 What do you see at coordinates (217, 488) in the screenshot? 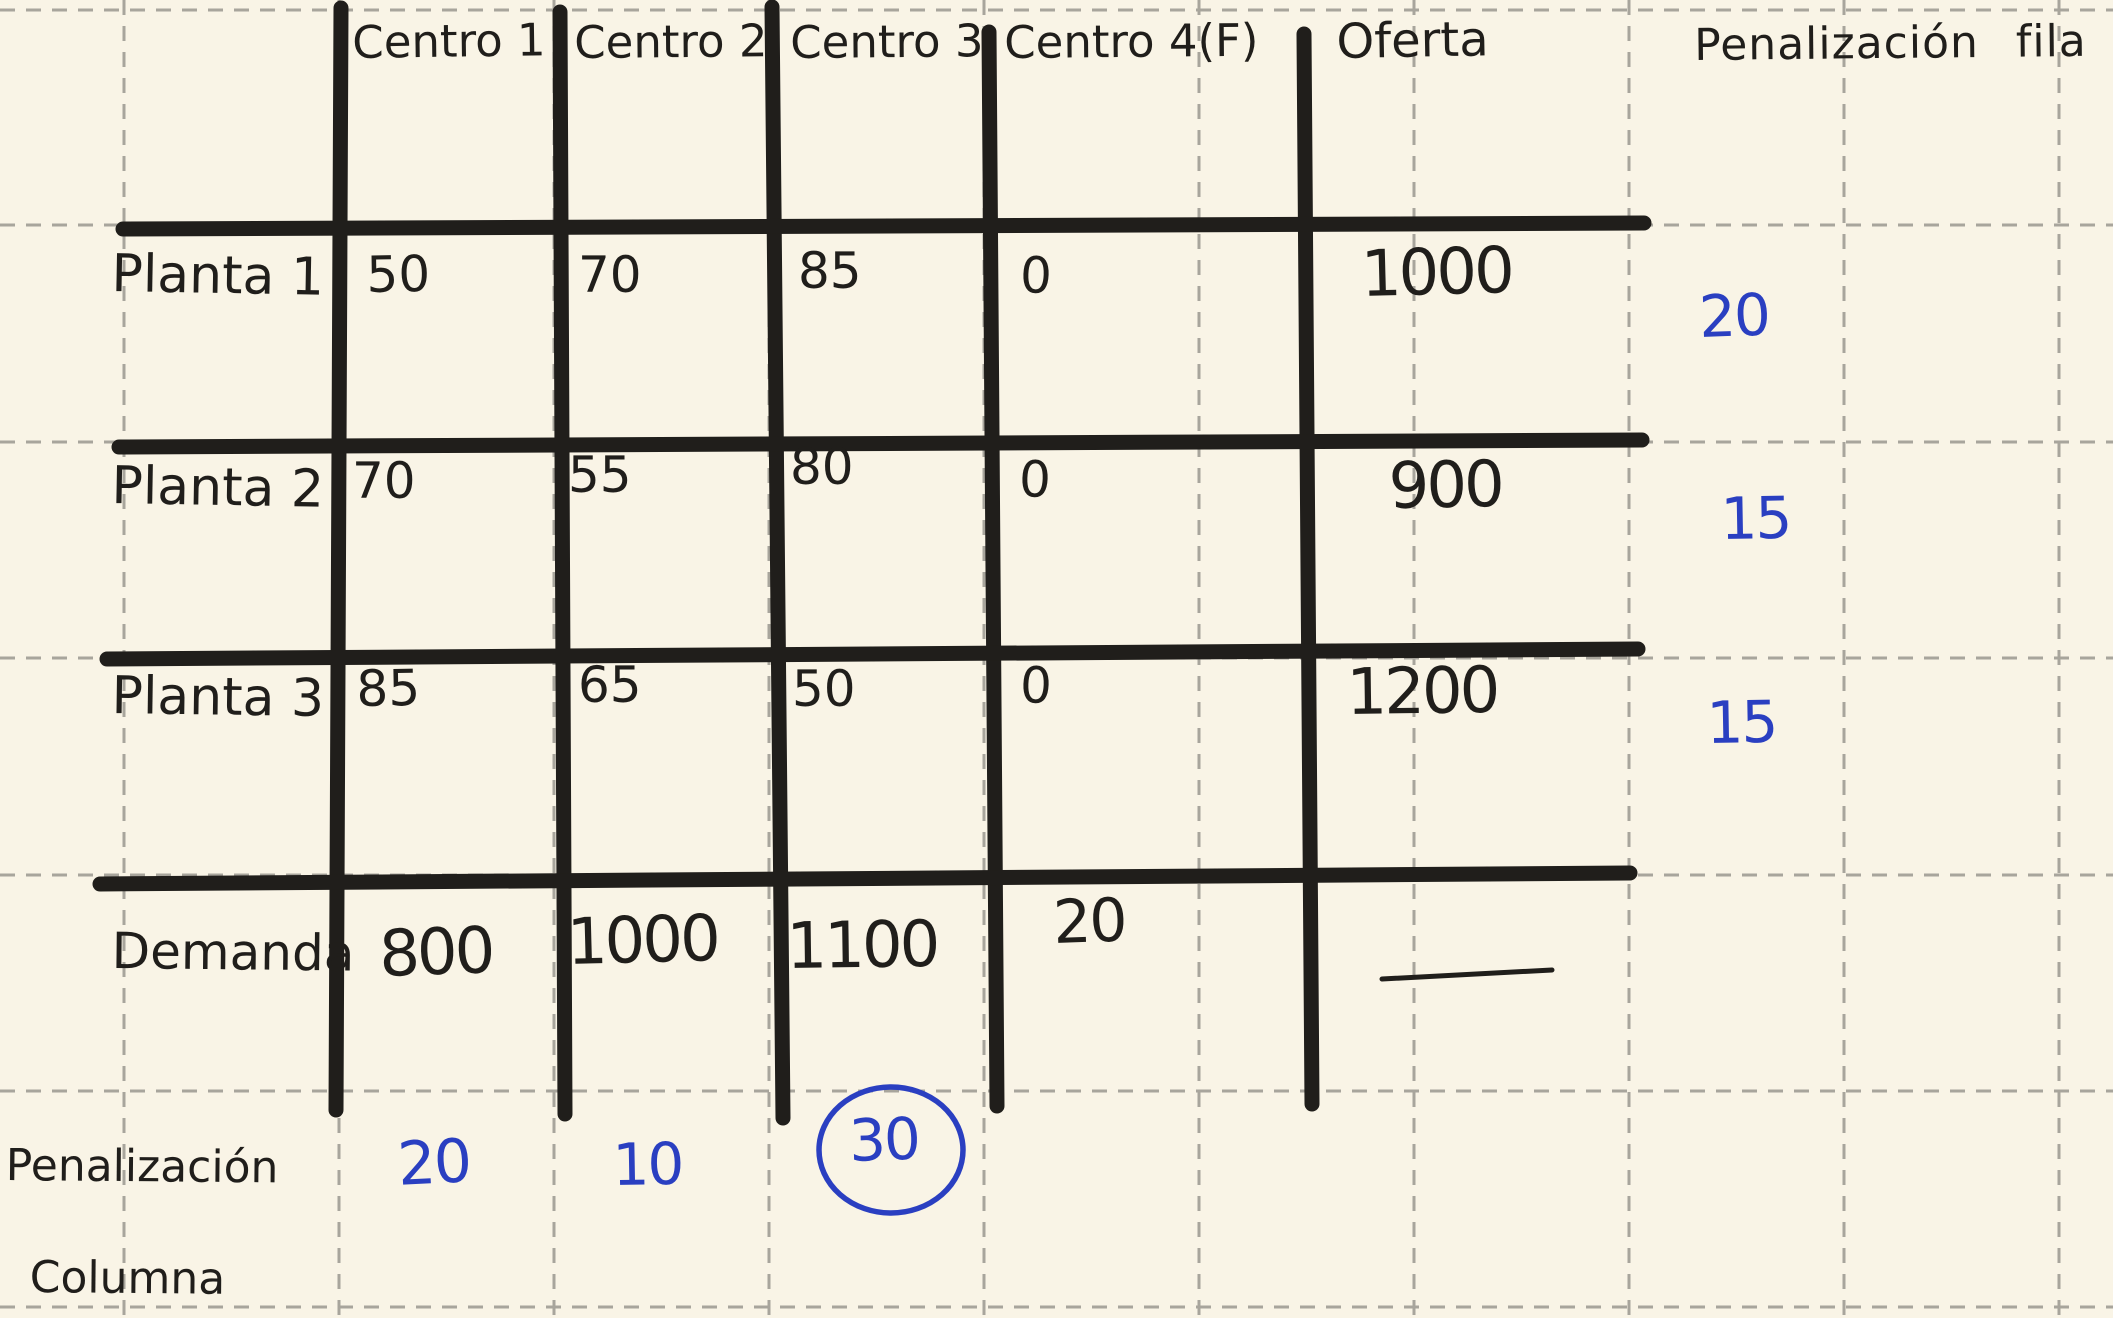
I see `row-label-planta-2: Planta 2` at bounding box center [217, 488].